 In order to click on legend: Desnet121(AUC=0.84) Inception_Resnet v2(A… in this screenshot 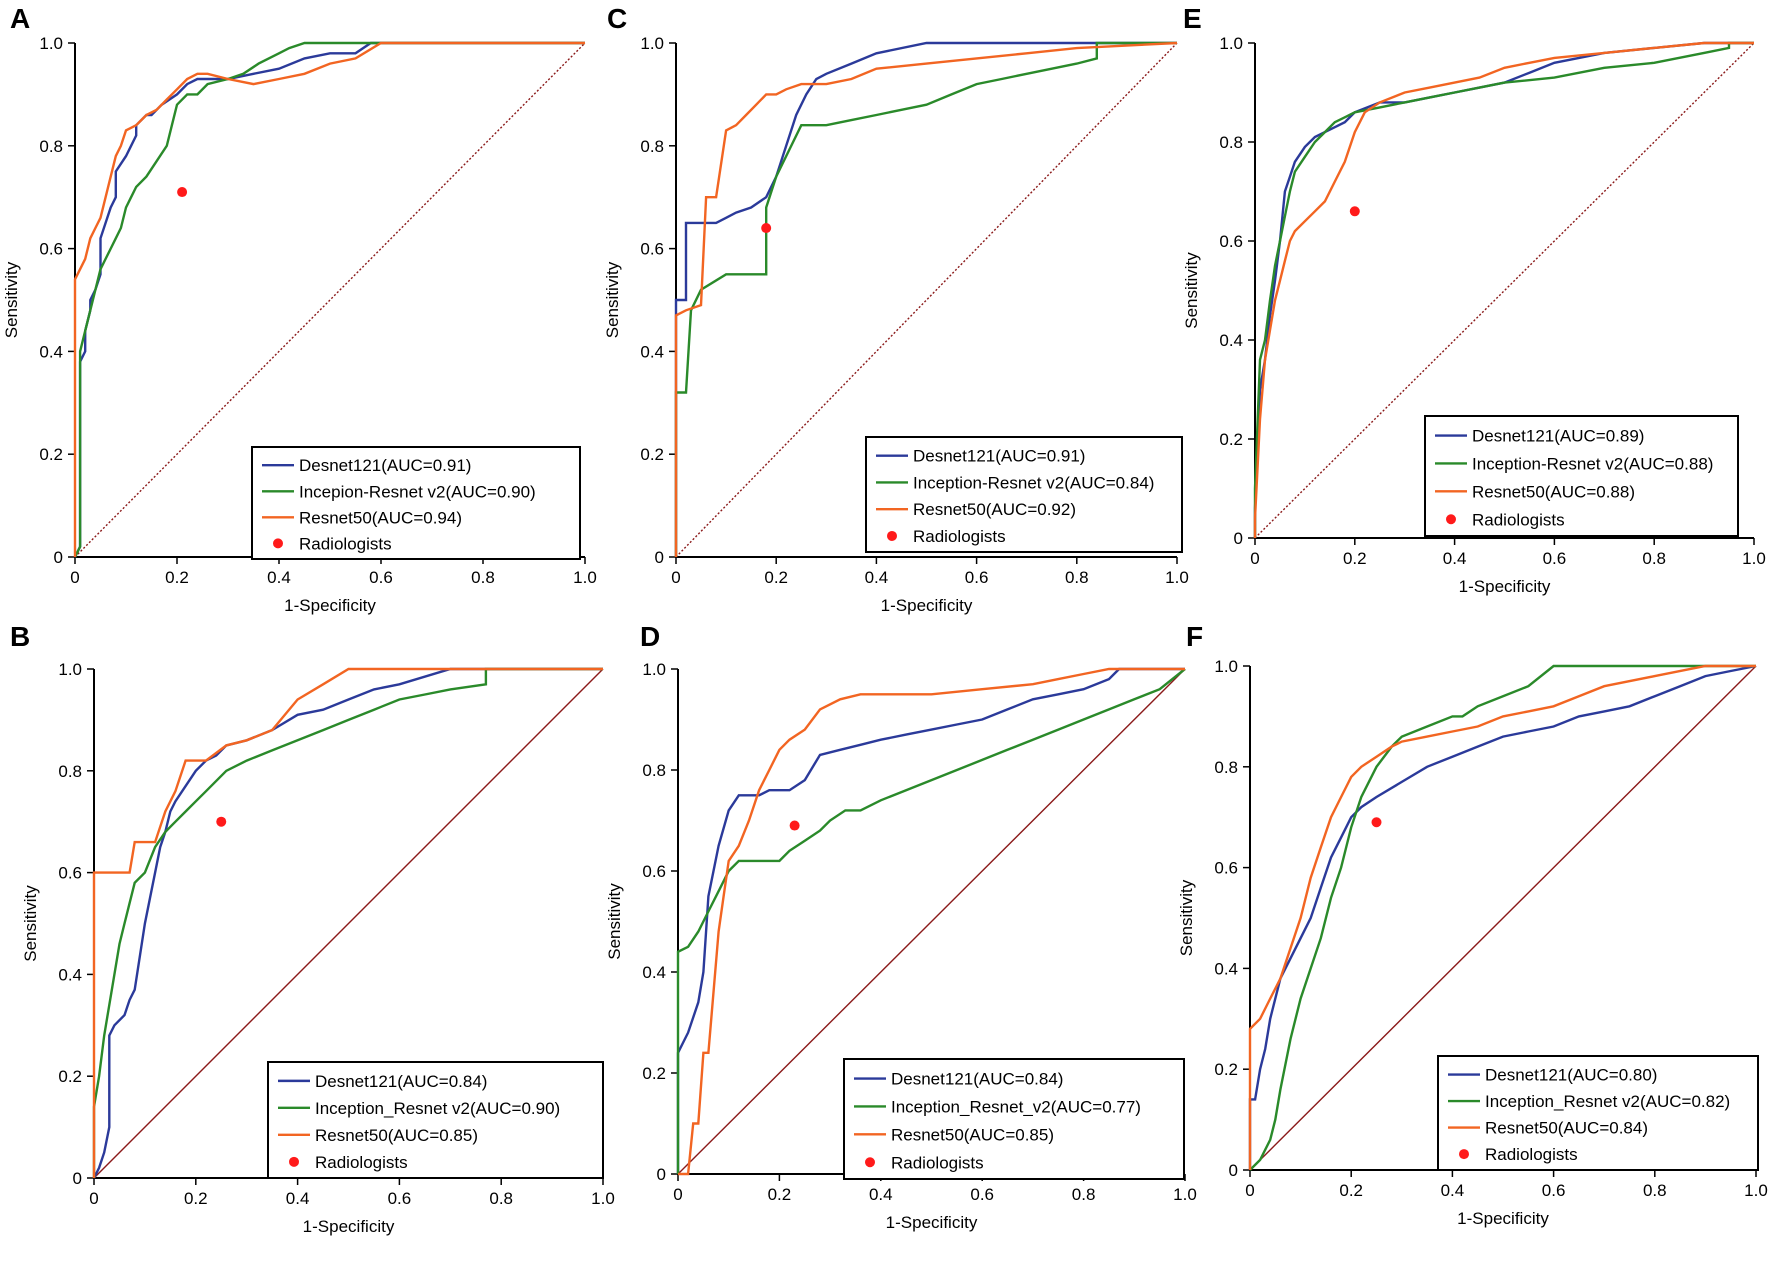, I will do `click(435, 1120)`.